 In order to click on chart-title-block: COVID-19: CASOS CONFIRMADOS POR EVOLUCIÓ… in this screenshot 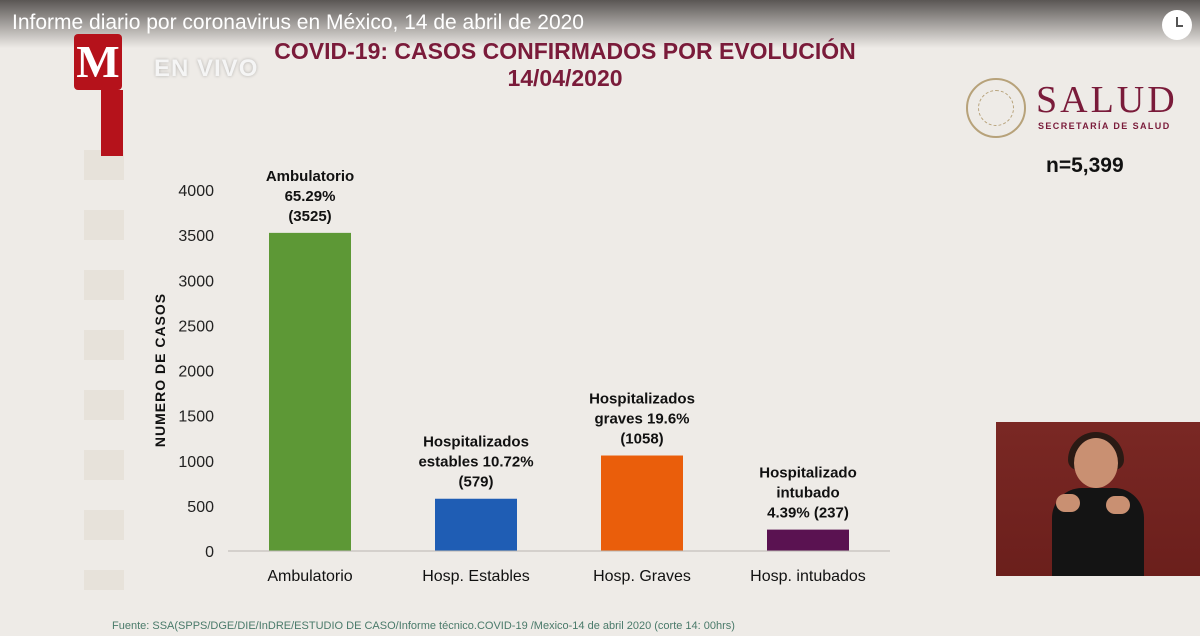, I will do `click(565, 65)`.